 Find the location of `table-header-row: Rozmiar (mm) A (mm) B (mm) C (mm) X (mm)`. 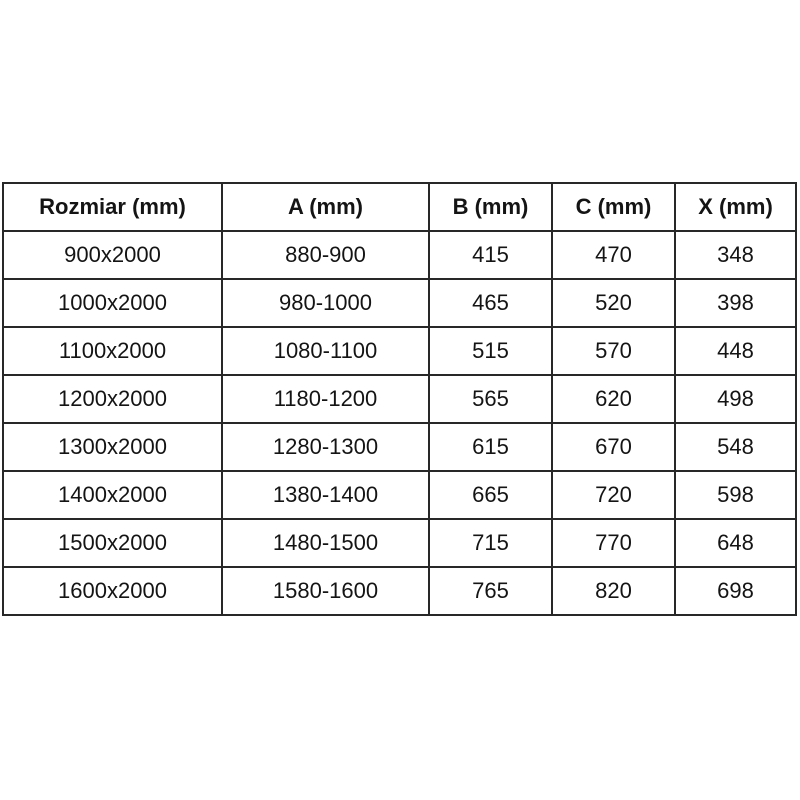

table-header-row: Rozmiar (mm) A (mm) B (mm) C (mm) X (mm) is located at coordinates (399, 207).